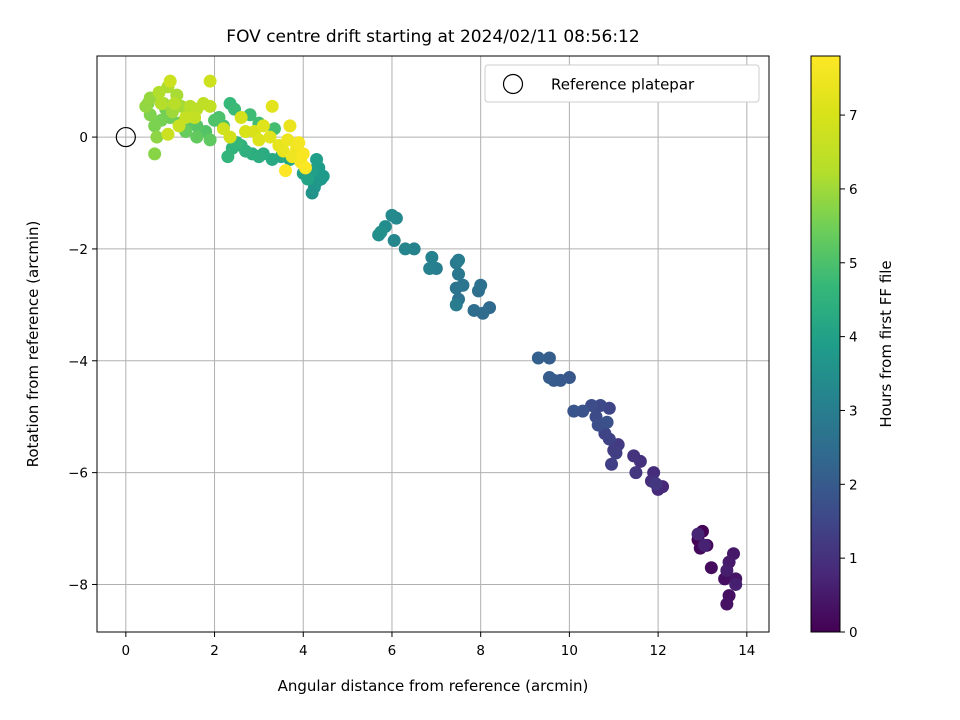  I want to click on y-tick-label: 0, so click(83, 138).